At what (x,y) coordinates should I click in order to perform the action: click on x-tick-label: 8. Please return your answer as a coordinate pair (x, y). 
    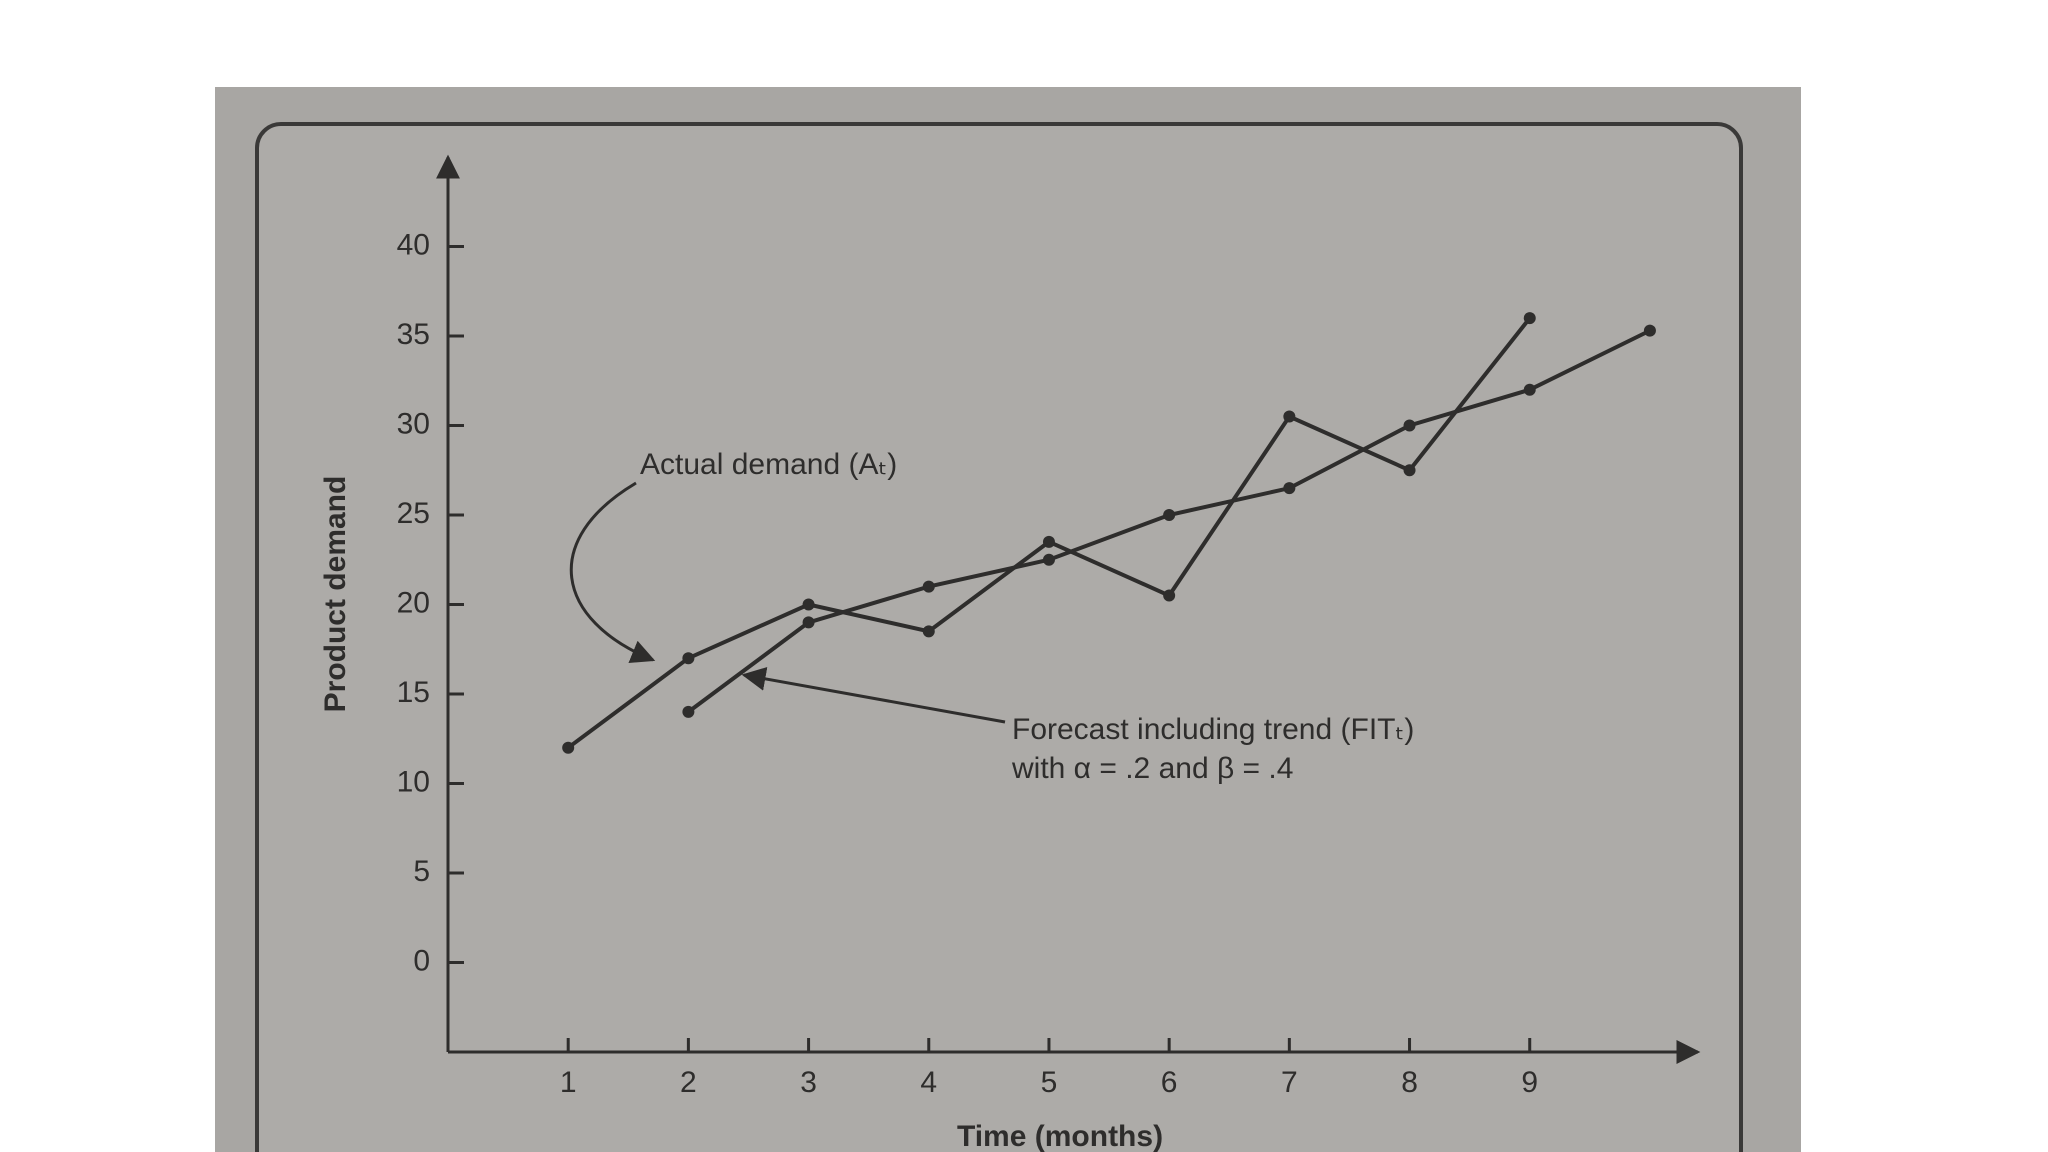
    Looking at the image, I should click on (1409, 1082).